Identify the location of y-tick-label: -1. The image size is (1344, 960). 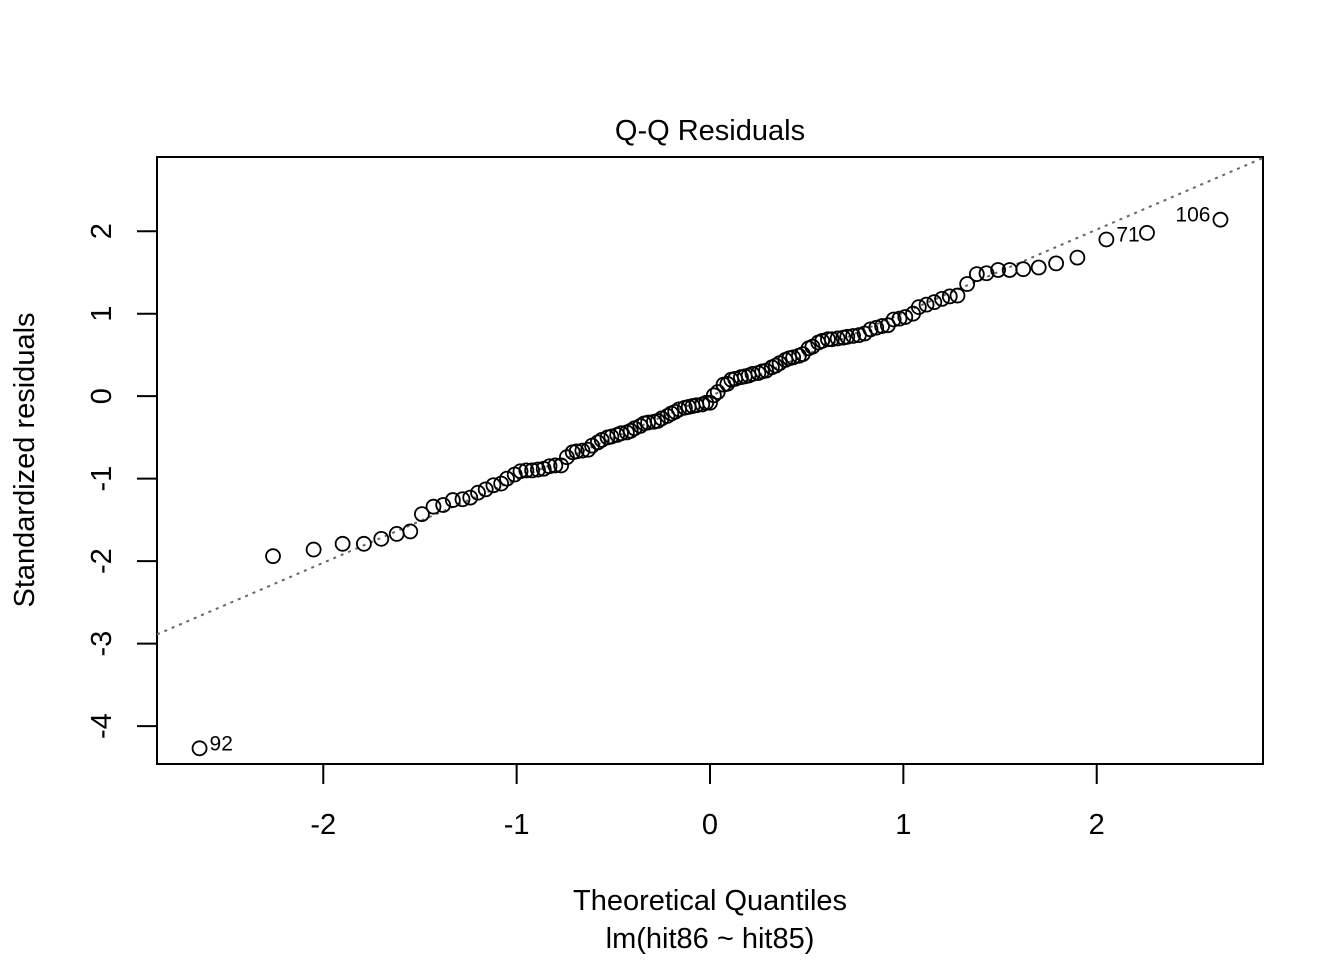
(102, 479).